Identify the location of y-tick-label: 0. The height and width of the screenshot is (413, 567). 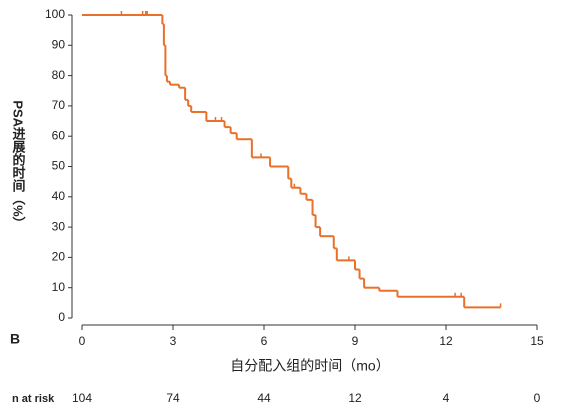
(61, 317).